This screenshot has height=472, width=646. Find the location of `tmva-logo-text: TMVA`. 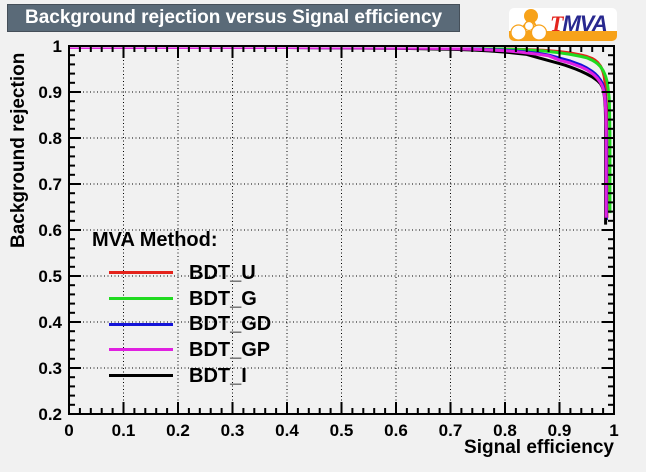

tmva-logo-text: TMVA is located at coordinates (579, 24).